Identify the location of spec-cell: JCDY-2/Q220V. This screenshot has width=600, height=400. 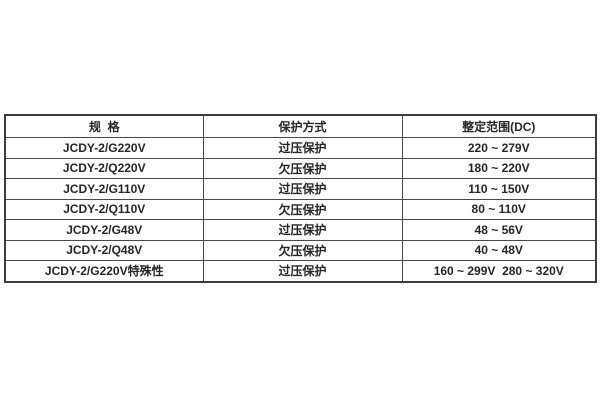
(104, 168).